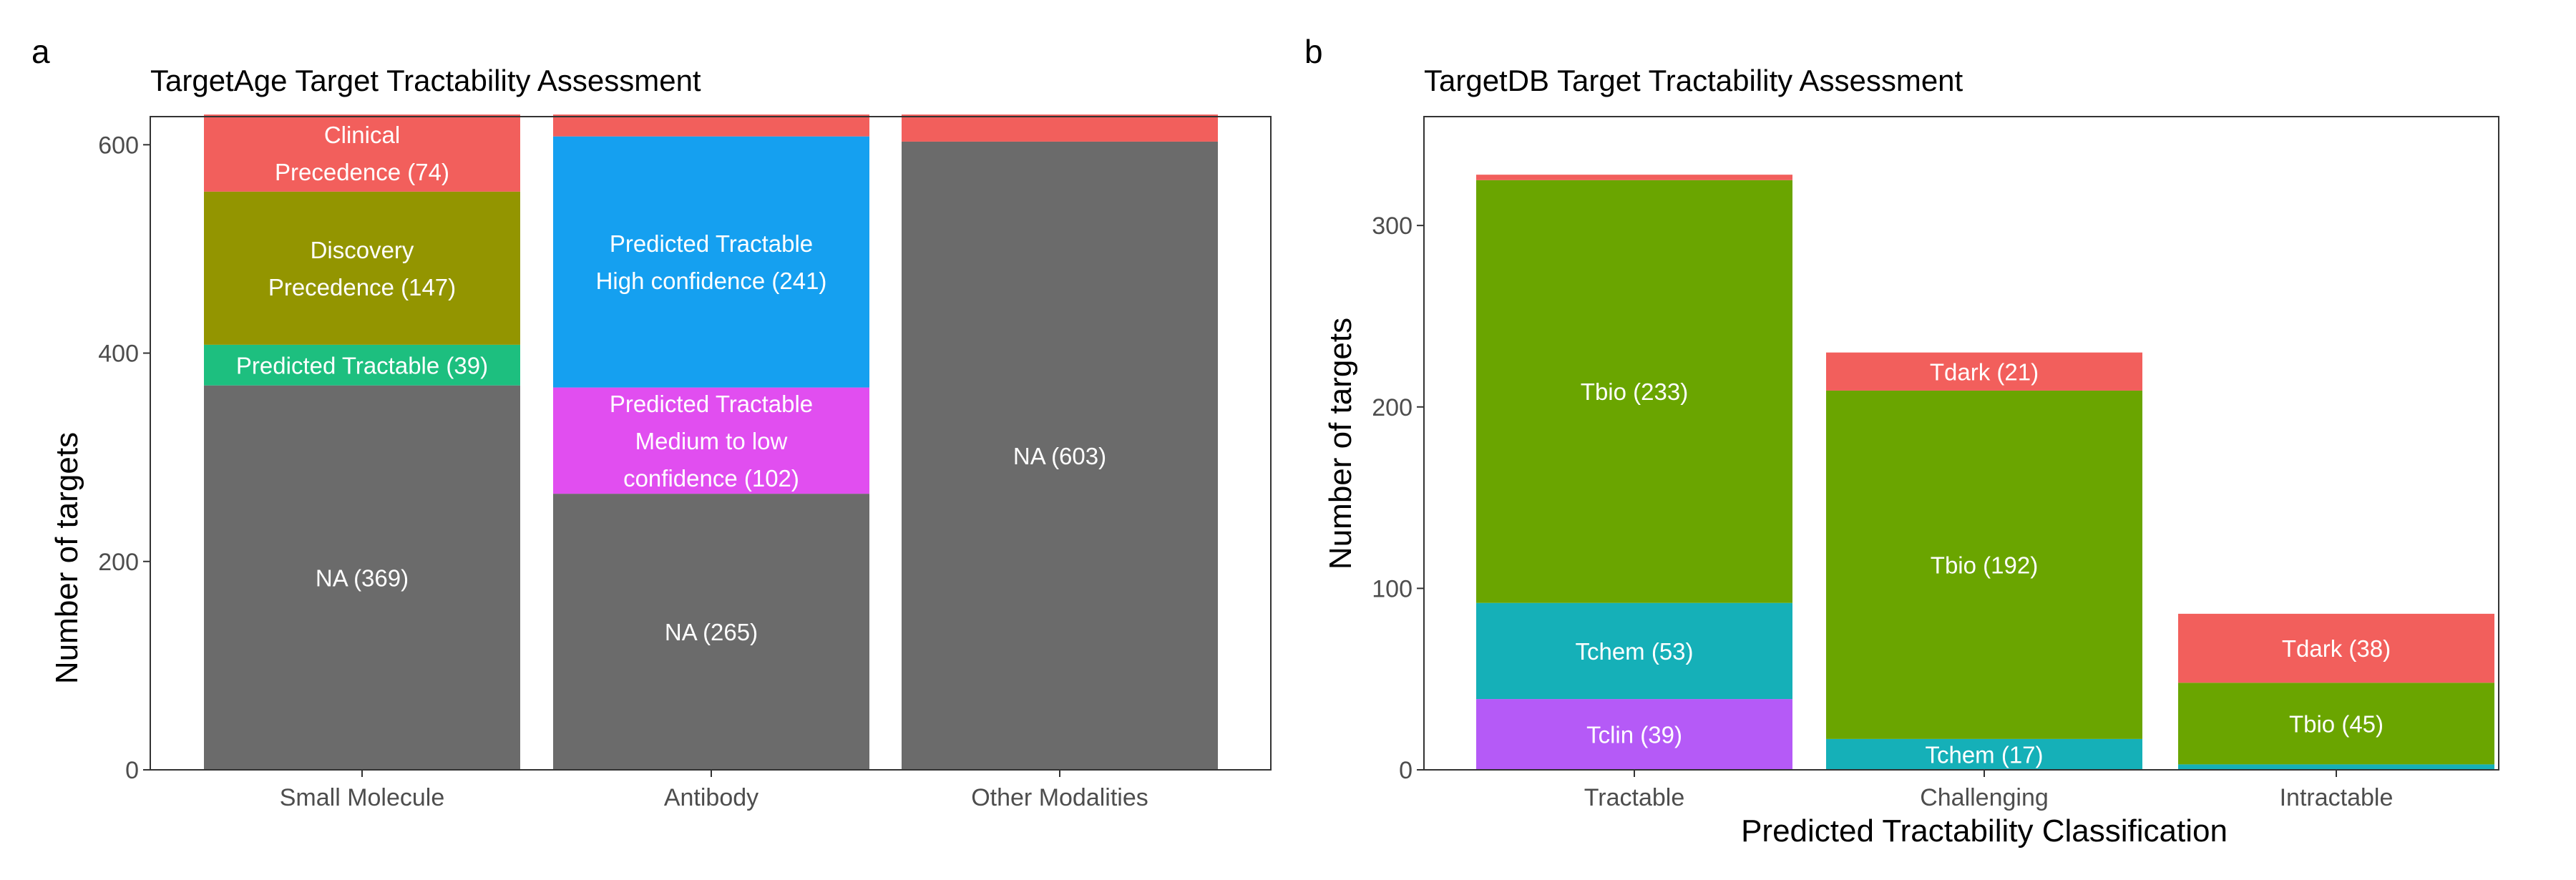  What do you see at coordinates (40, 51) in the screenshot?
I see `panel-a-label: a` at bounding box center [40, 51].